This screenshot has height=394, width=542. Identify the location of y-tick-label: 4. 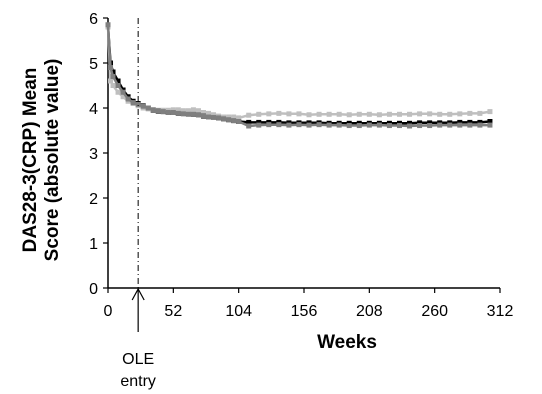
(93, 109).